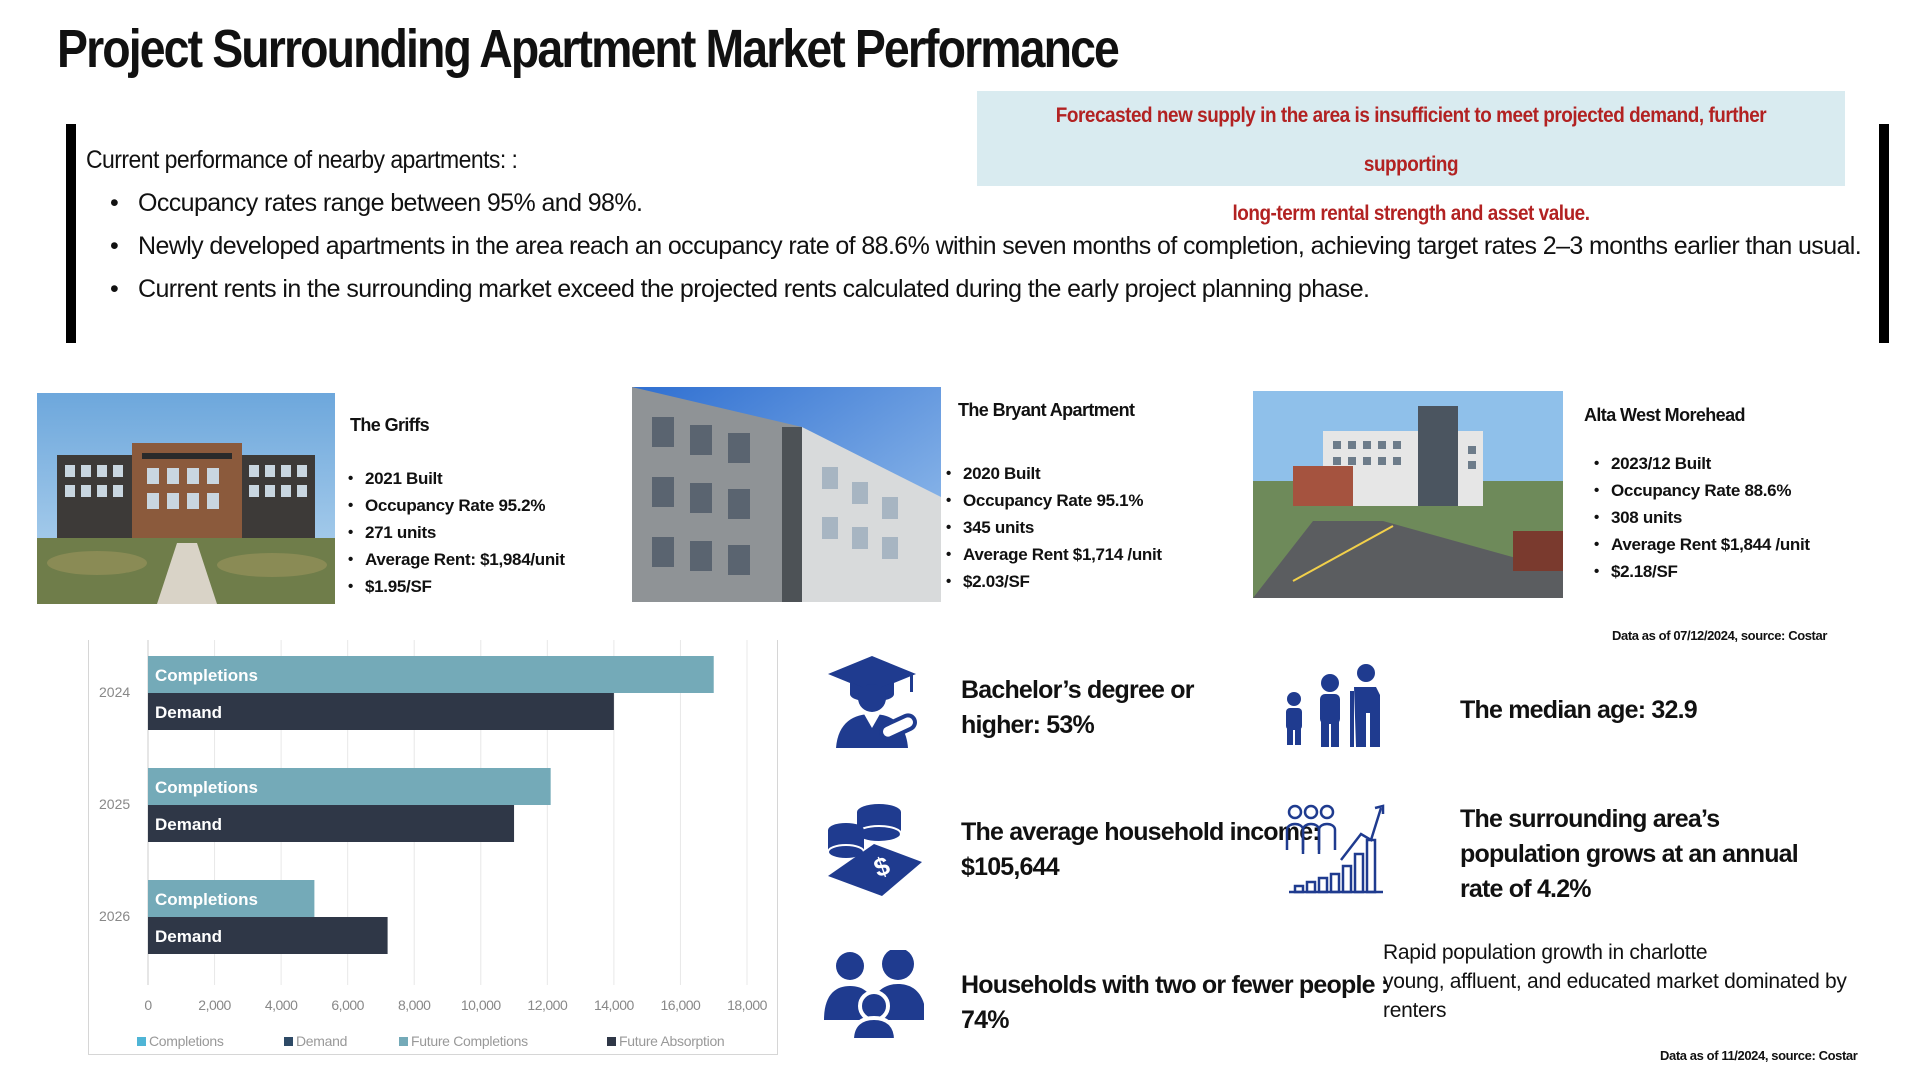  Describe the element at coordinates (1545, 952) in the screenshot. I see `note-line-1: Rapid population growth in charlotte` at that location.